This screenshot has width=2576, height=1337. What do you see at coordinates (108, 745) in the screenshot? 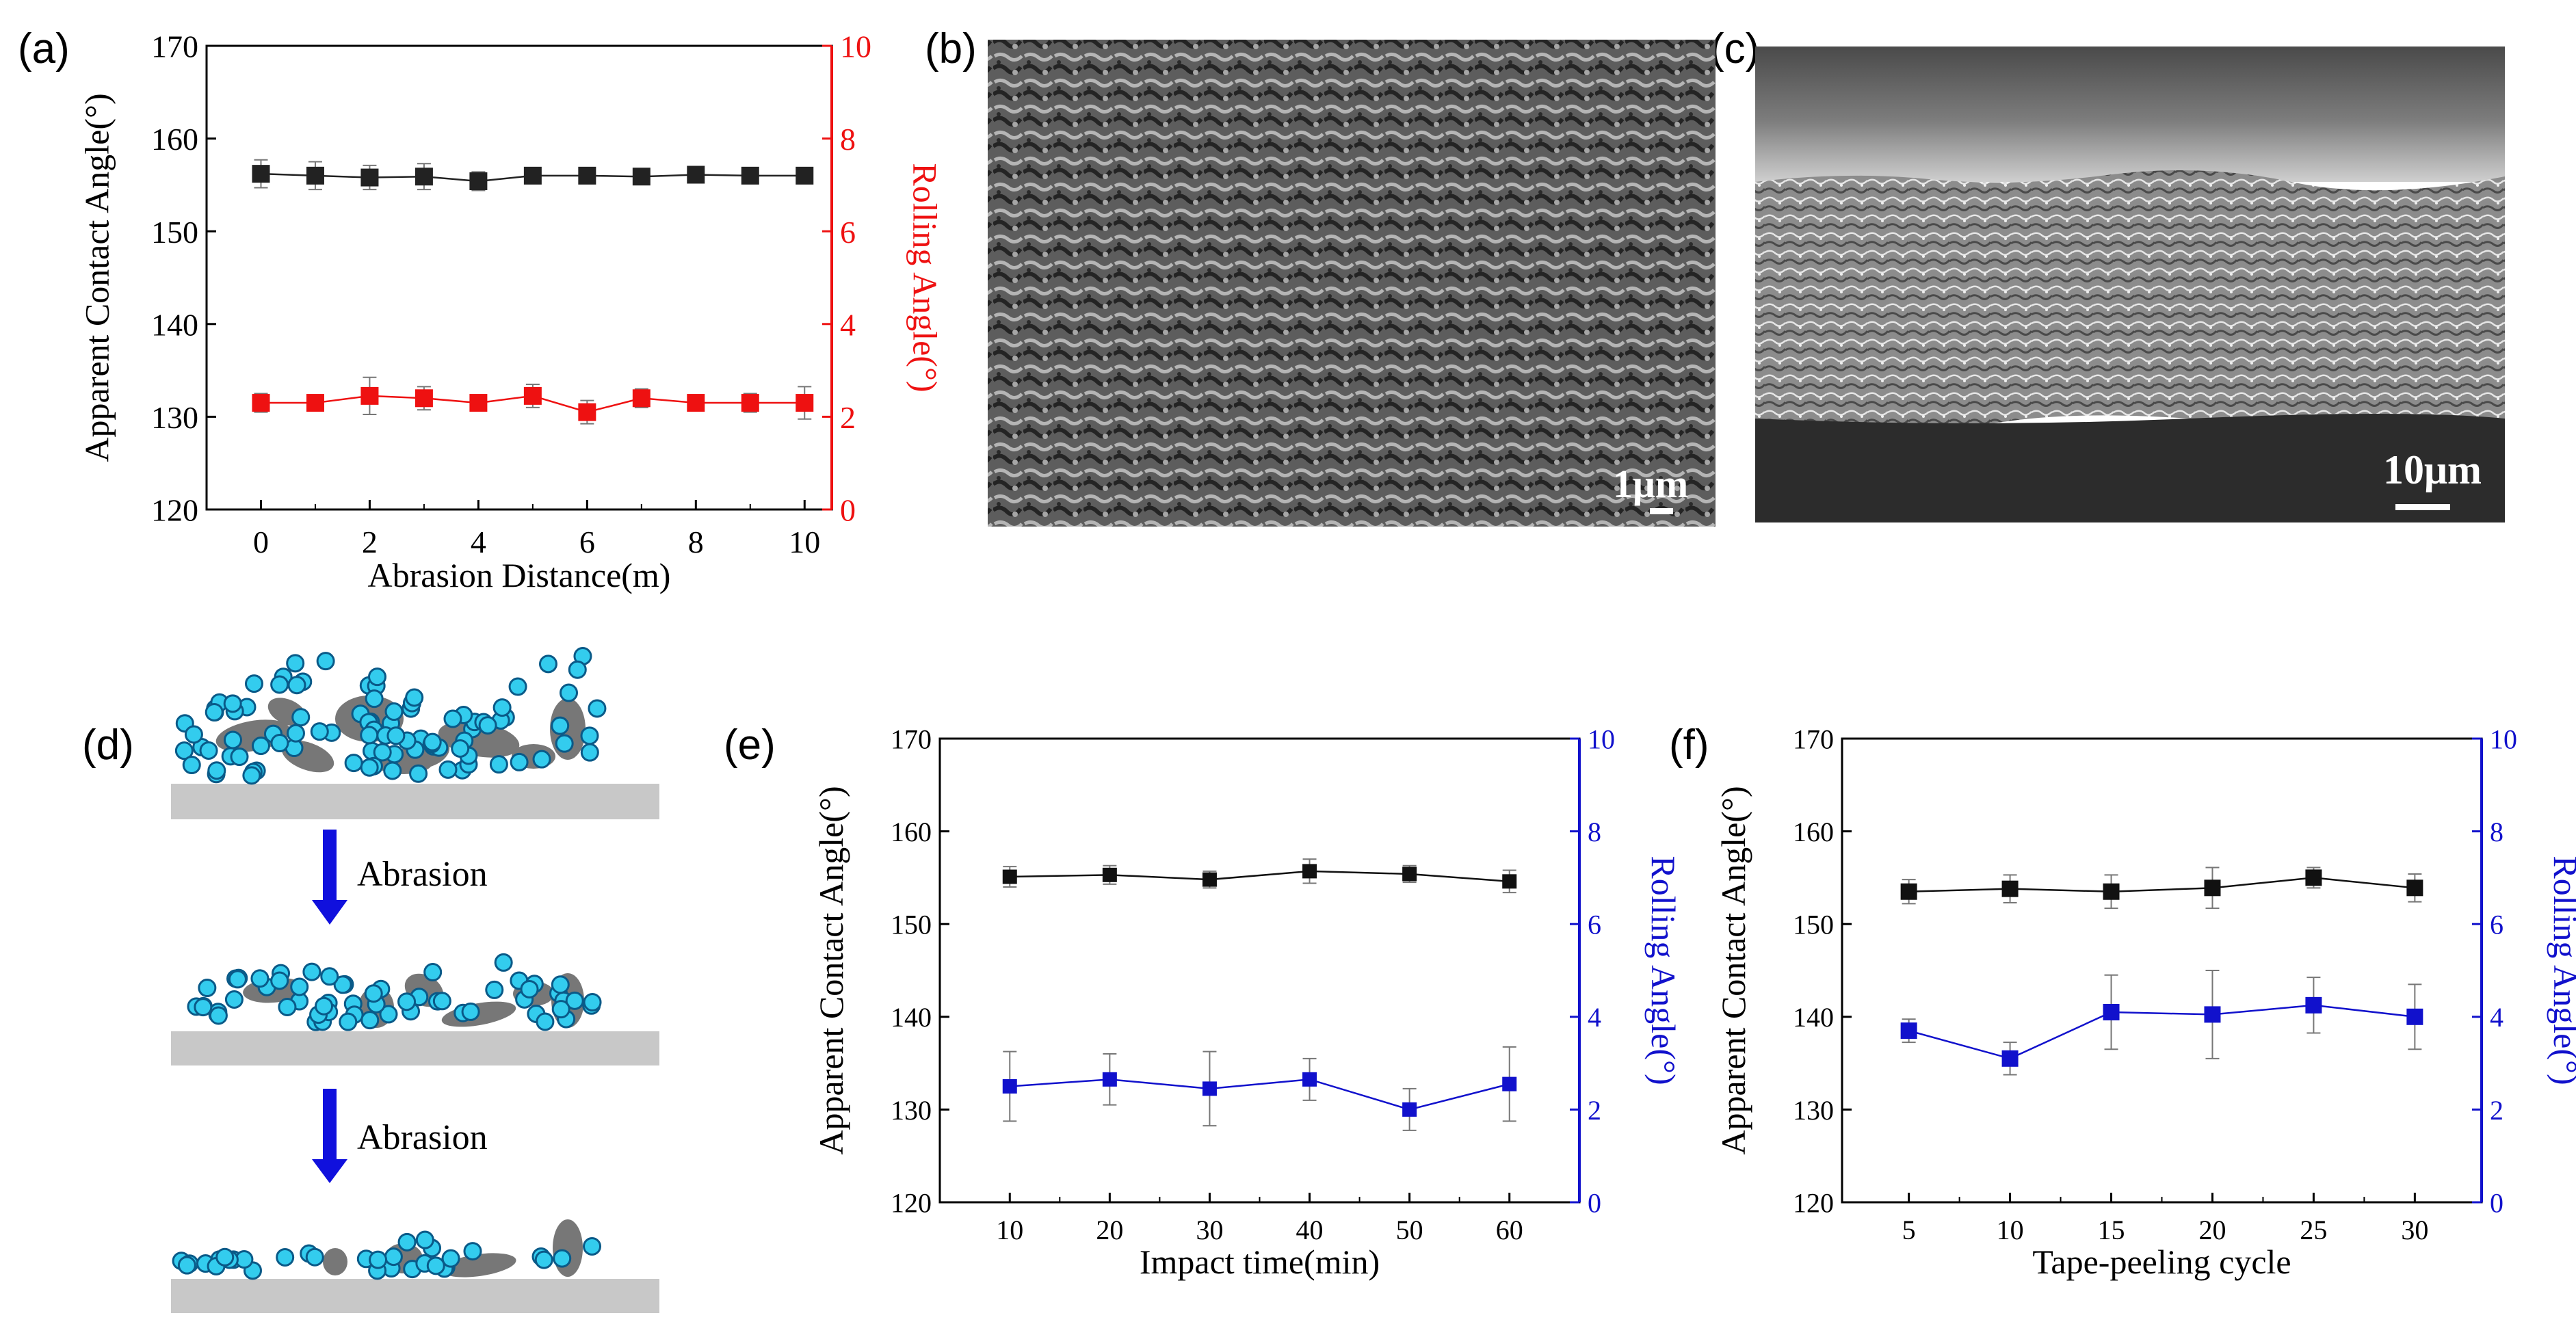
I see `panel-label-d: (d)` at bounding box center [108, 745].